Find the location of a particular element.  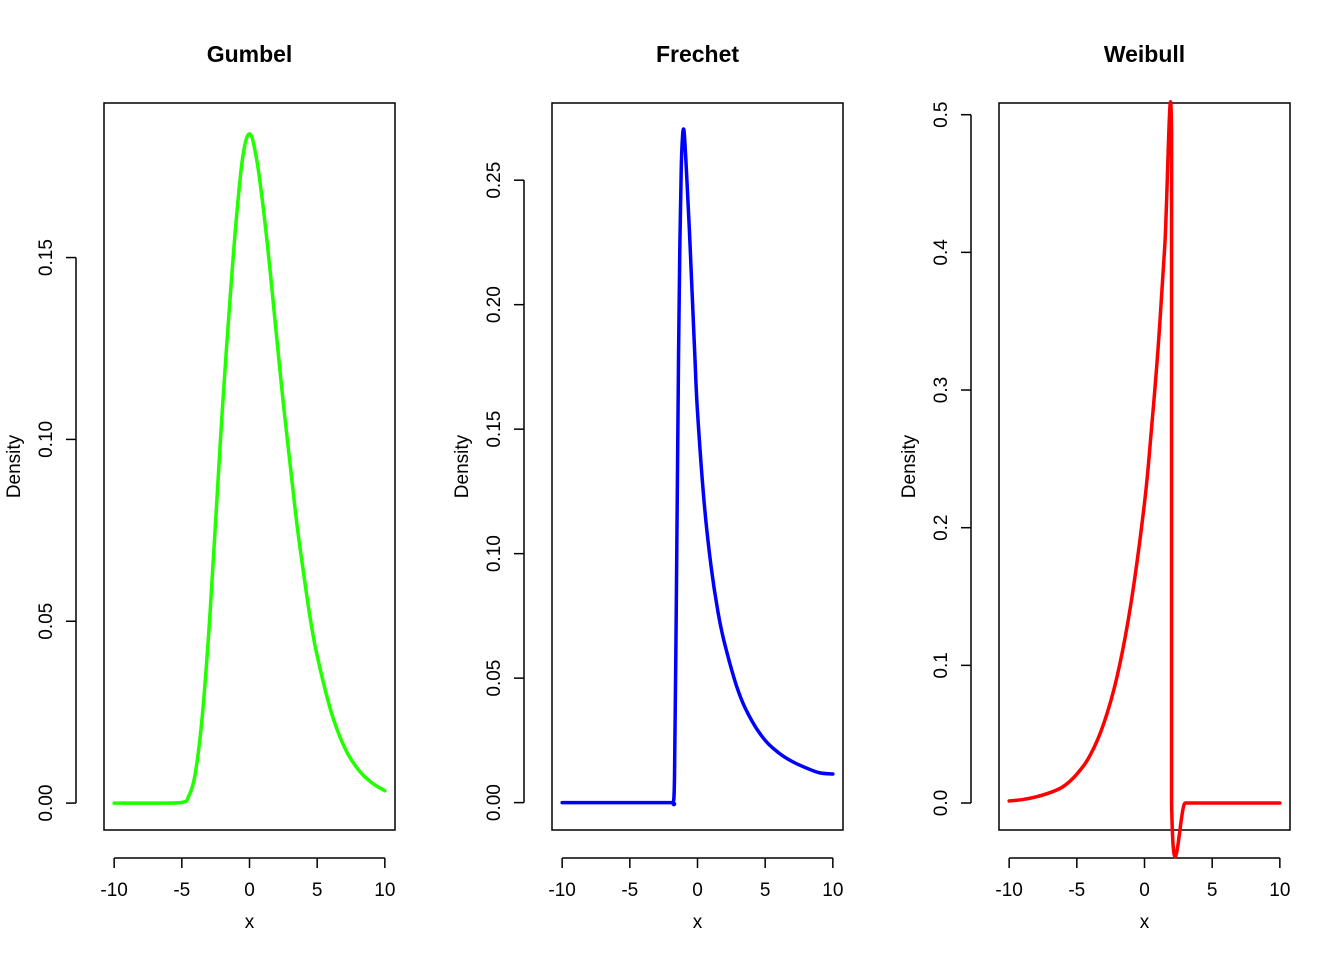

y-tick-label: 0.2 is located at coordinates (941, 527).